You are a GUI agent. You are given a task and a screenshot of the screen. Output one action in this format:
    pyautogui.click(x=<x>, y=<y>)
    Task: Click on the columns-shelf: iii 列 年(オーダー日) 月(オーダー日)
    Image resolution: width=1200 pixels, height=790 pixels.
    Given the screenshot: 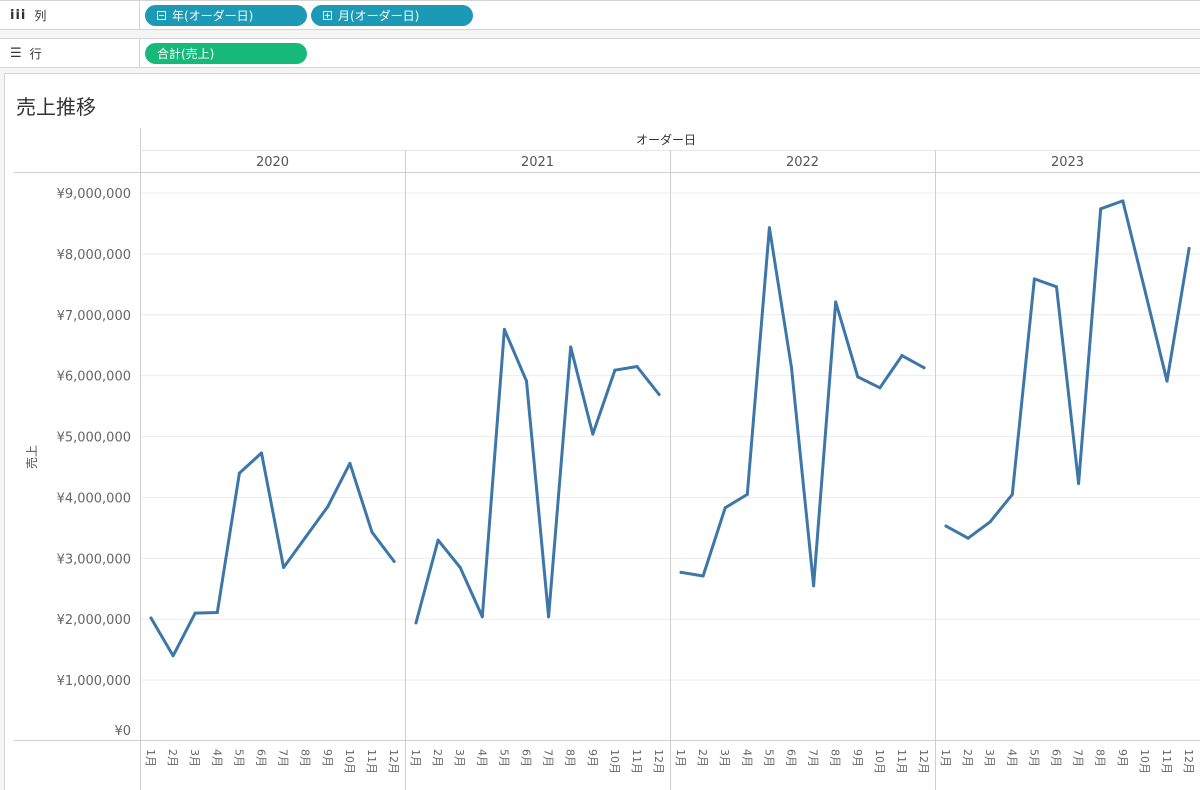 What is the action you would take?
    pyautogui.click(x=600, y=15)
    